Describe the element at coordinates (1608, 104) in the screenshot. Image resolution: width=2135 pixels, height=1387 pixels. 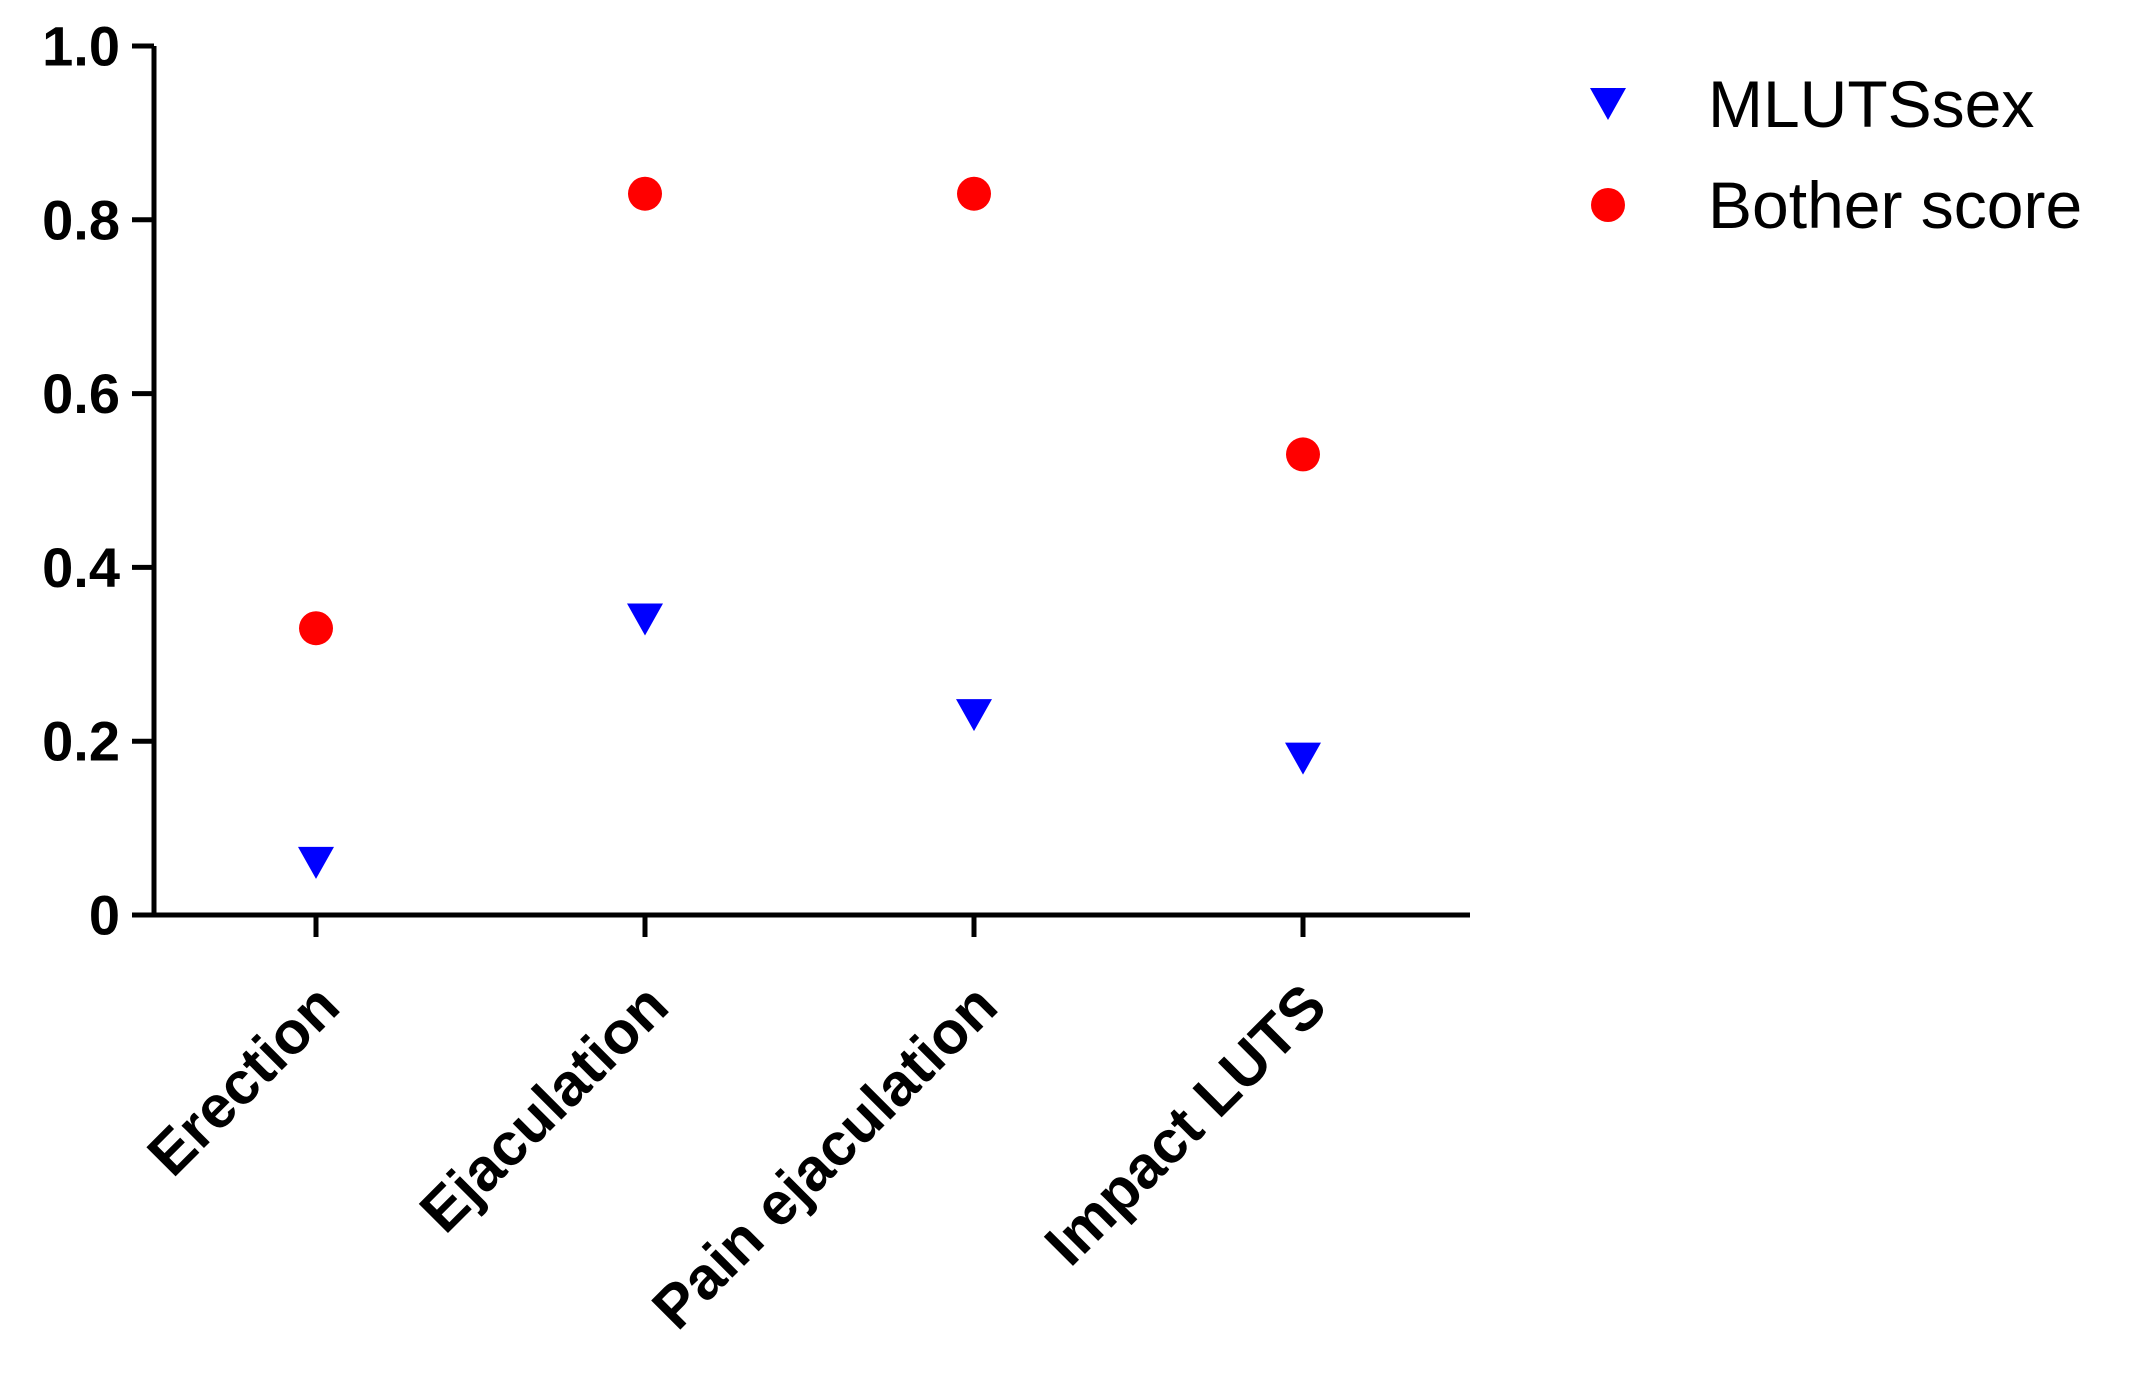
I see `legend-triangle-marker` at that location.